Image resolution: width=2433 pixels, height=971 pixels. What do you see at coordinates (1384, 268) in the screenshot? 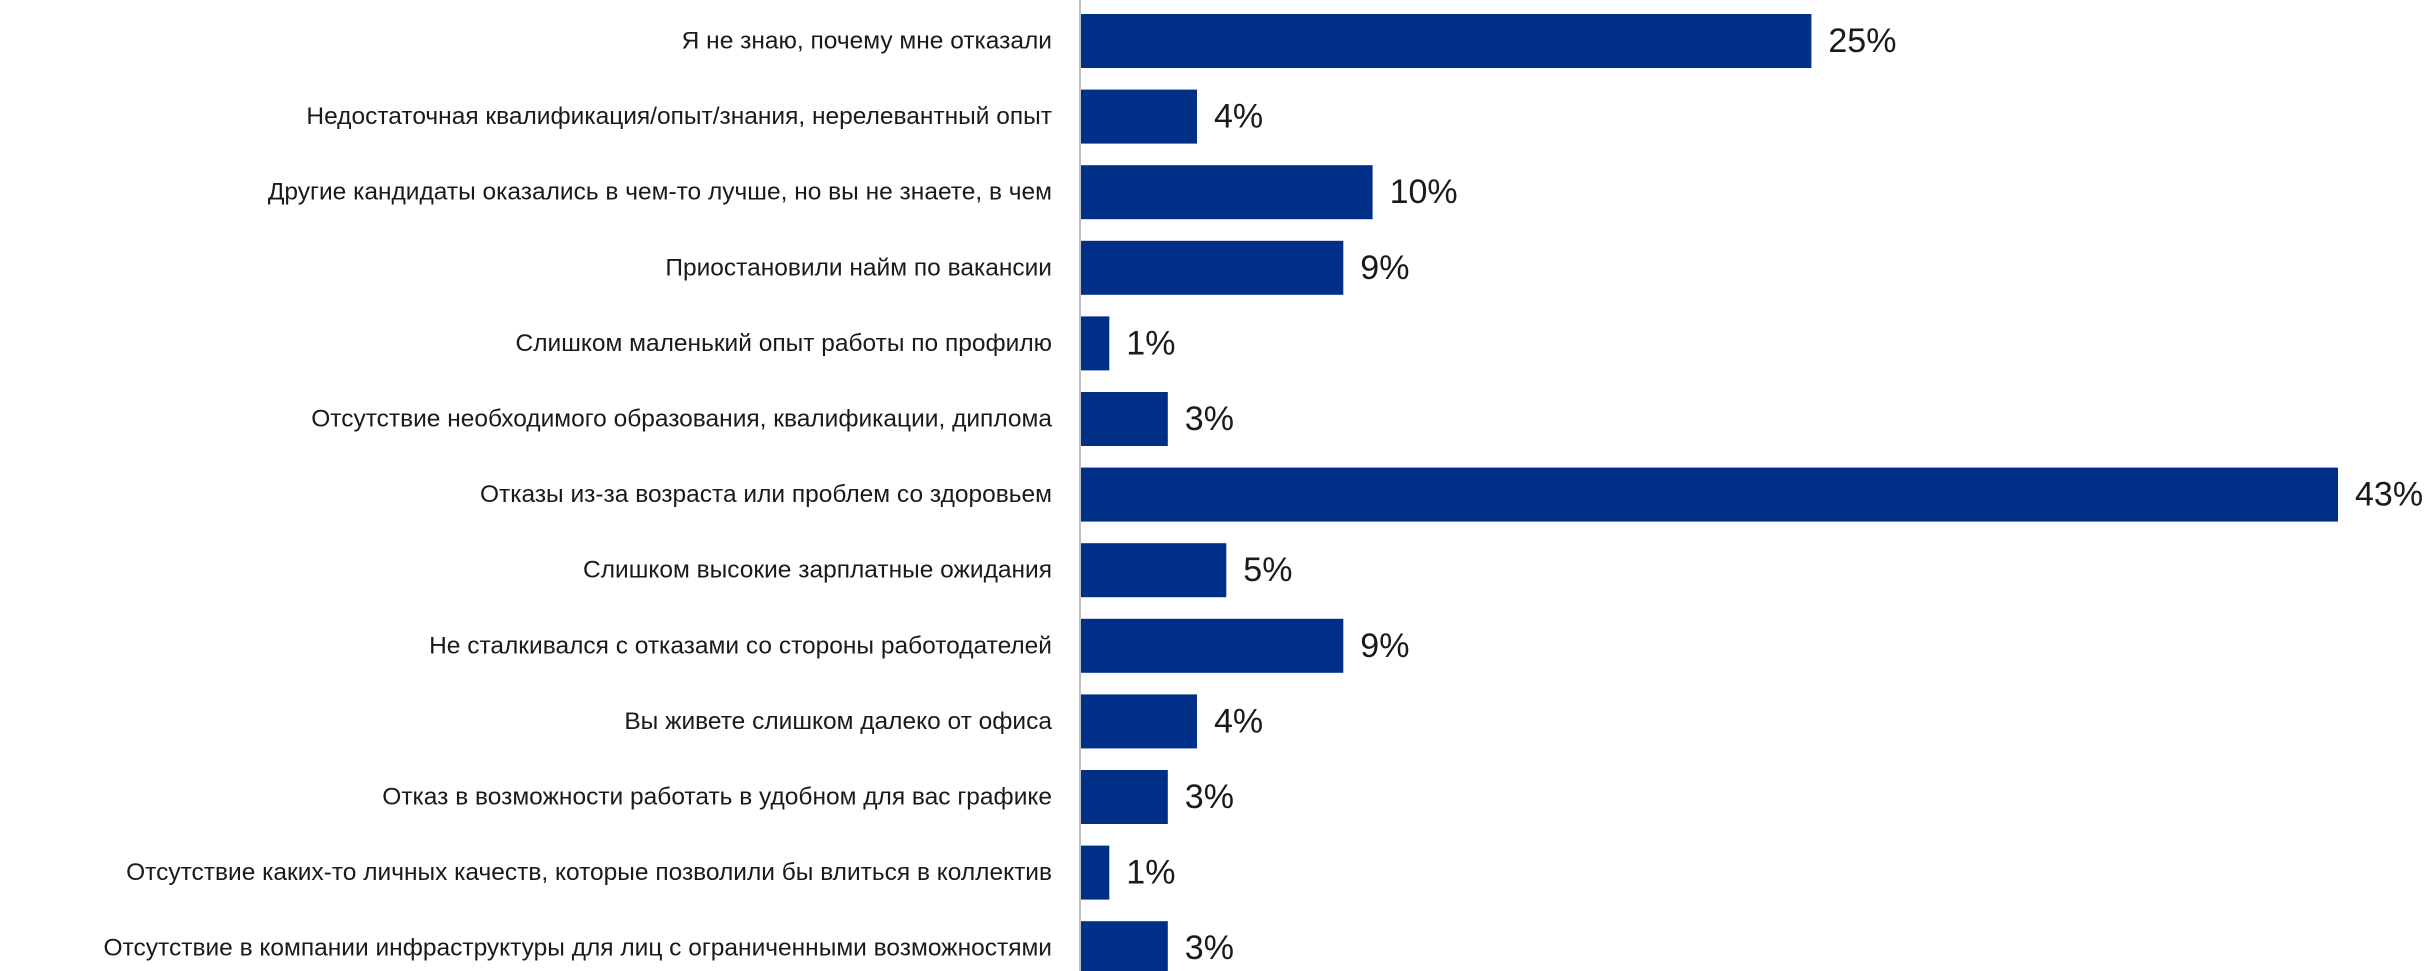
I see `value-label-3: 9%` at bounding box center [1384, 268].